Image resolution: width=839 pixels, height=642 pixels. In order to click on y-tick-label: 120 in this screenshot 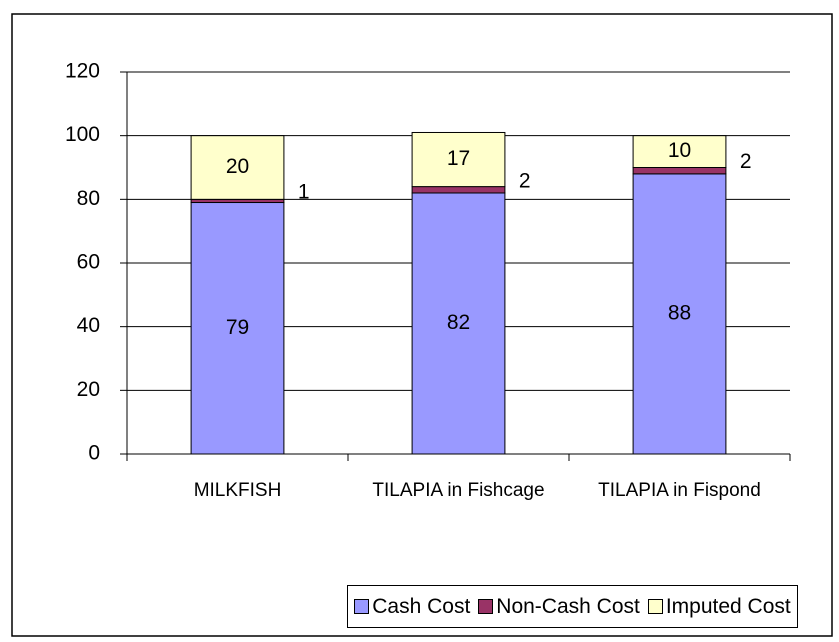, I will do `click(82, 71)`.